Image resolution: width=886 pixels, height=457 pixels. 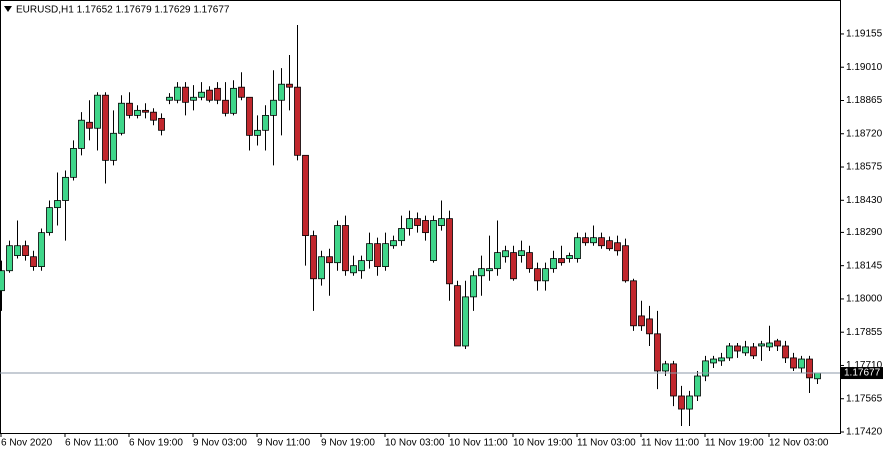 I want to click on last-price-box, so click(x=862, y=373).